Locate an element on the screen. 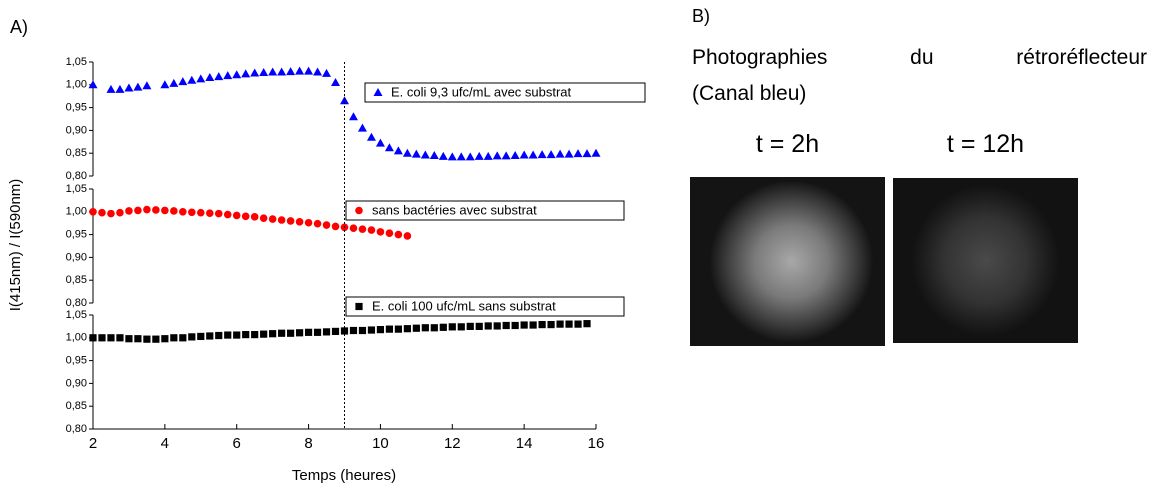 The width and height of the screenshot is (1156, 489). y-axis-label: I(415nm) / I(590nm) is located at coordinates (15, 245).